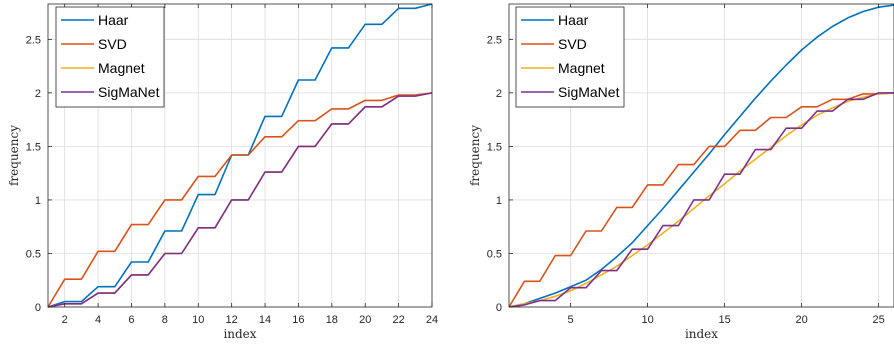 This screenshot has width=894, height=345. Describe the element at coordinates (265, 320) in the screenshot. I see `x-tick-label: 14` at that location.